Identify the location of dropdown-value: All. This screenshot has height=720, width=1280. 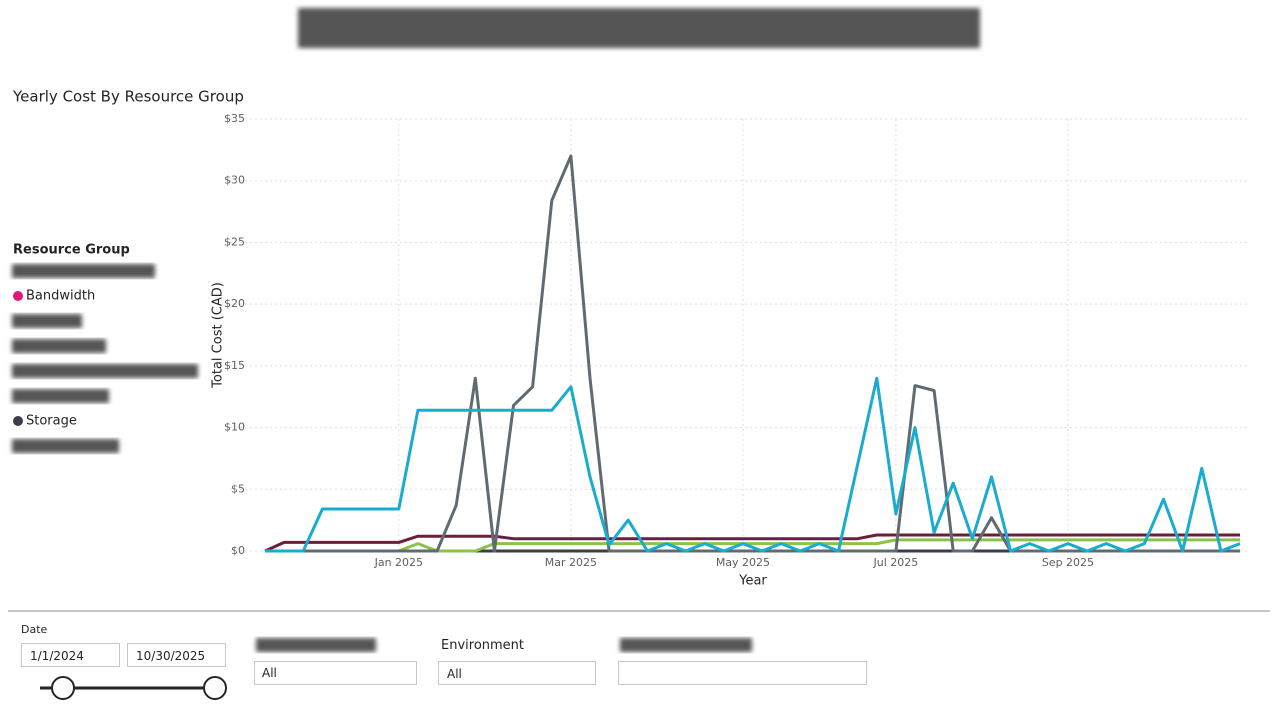
(269, 673).